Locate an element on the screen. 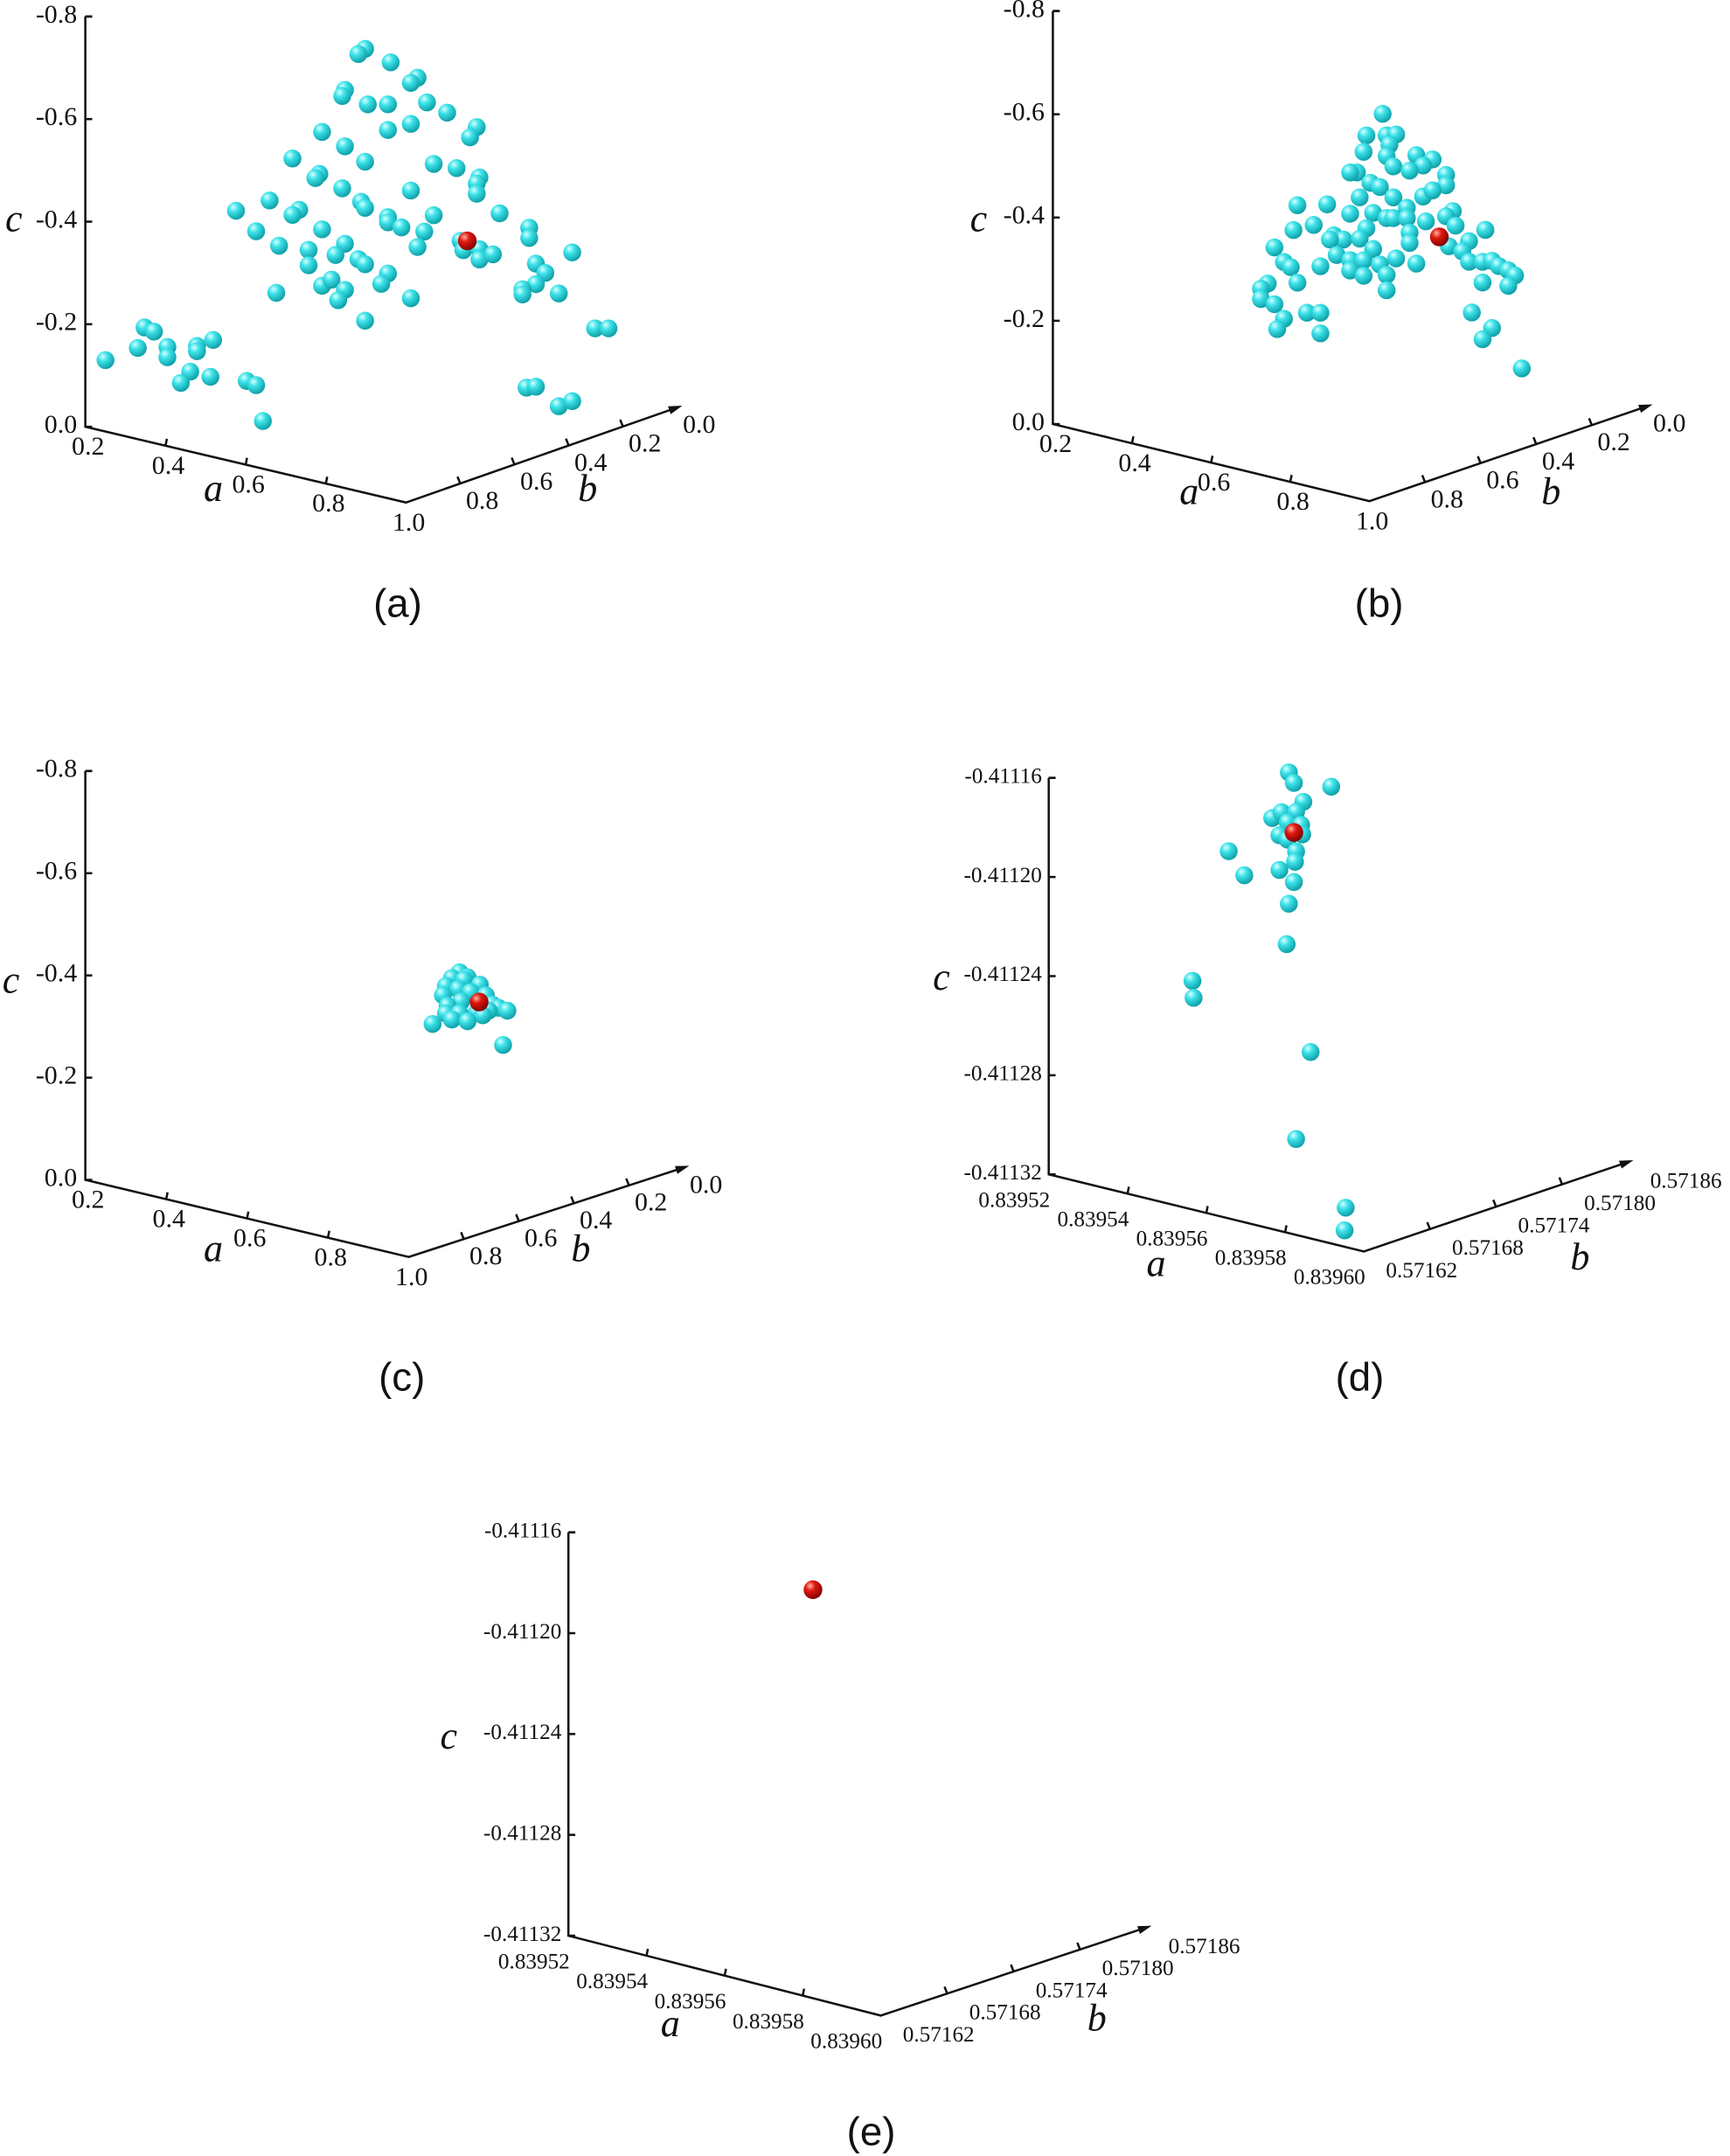  a-tick-label: 0.8 is located at coordinates (331, 1257).